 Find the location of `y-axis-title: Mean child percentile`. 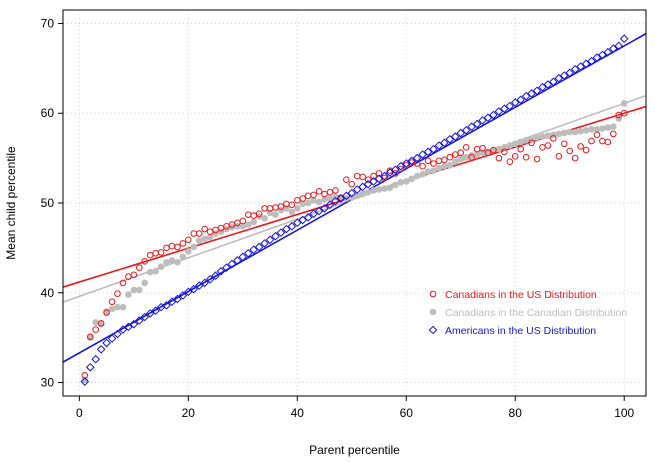

y-axis-title: Mean child percentile is located at coordinates (11, 203).